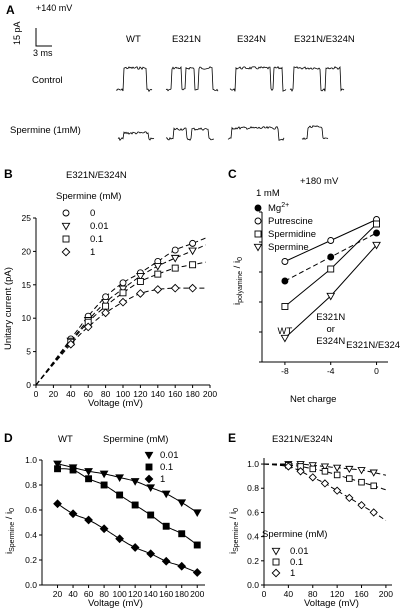 The width and height of the screenshot is (400, 609). What do you see at coordinates (276, 562) in the screenshot?
I see `legend-marker-0.1` at bounding box center [276, 562].